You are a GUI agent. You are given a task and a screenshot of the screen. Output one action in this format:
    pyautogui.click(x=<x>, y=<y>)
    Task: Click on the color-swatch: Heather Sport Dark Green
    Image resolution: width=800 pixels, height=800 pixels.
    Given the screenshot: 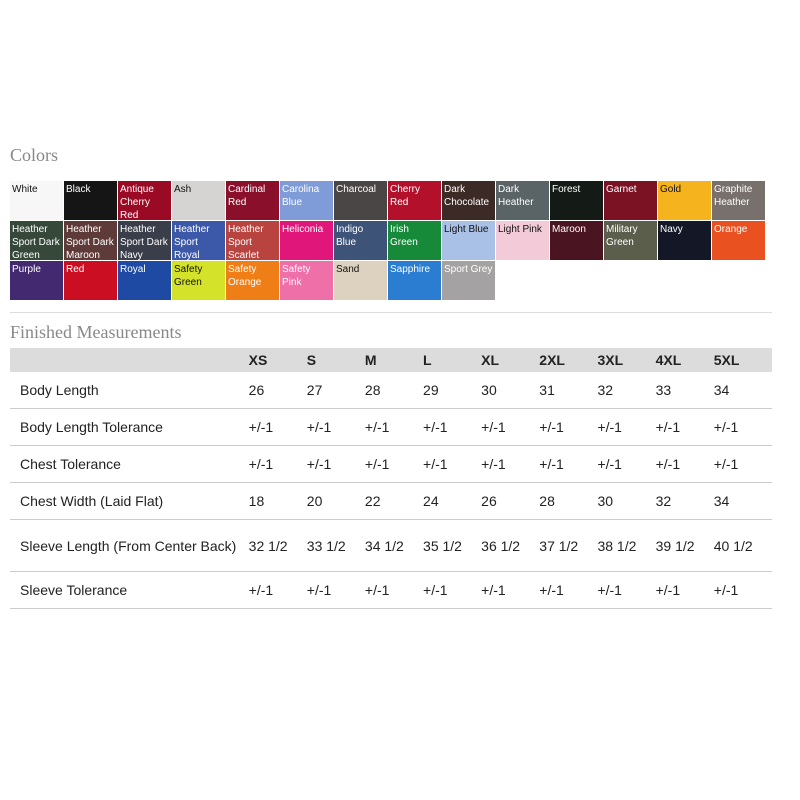 What is the action you would take?
    pyautogui.click(x=37, y=241)
    